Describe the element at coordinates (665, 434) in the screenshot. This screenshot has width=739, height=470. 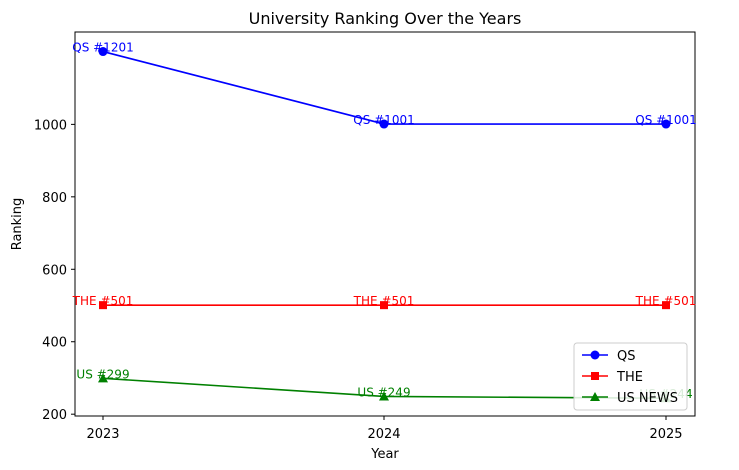
I see `x-tick-label: 2025` at that location.